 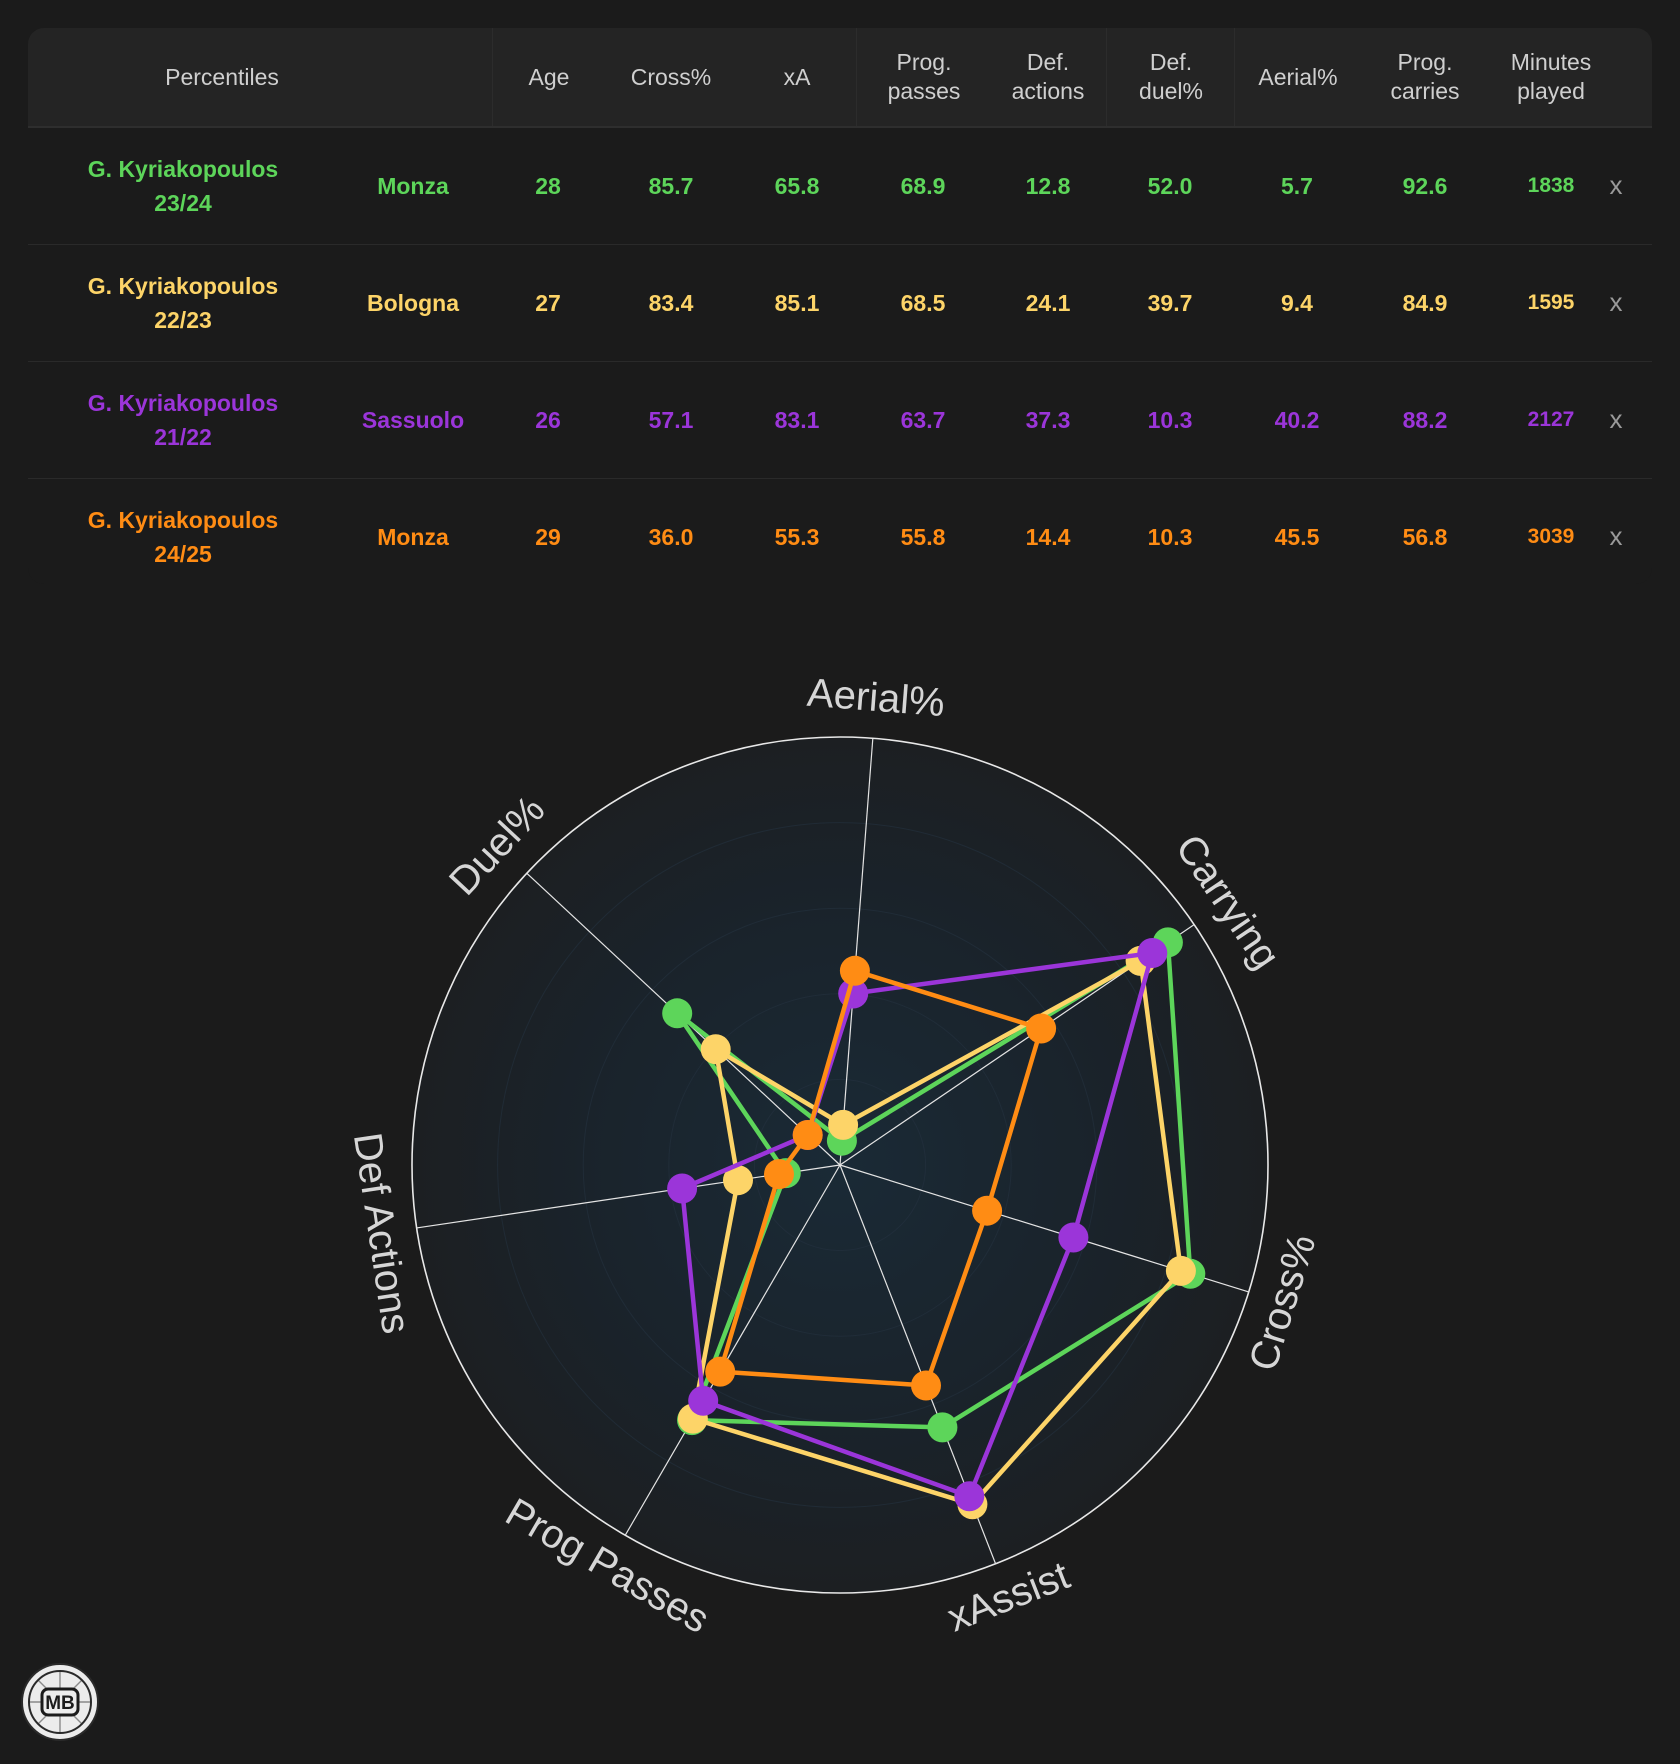 I want to click on xa-cell: 85.1, so click(x=797, y=302).